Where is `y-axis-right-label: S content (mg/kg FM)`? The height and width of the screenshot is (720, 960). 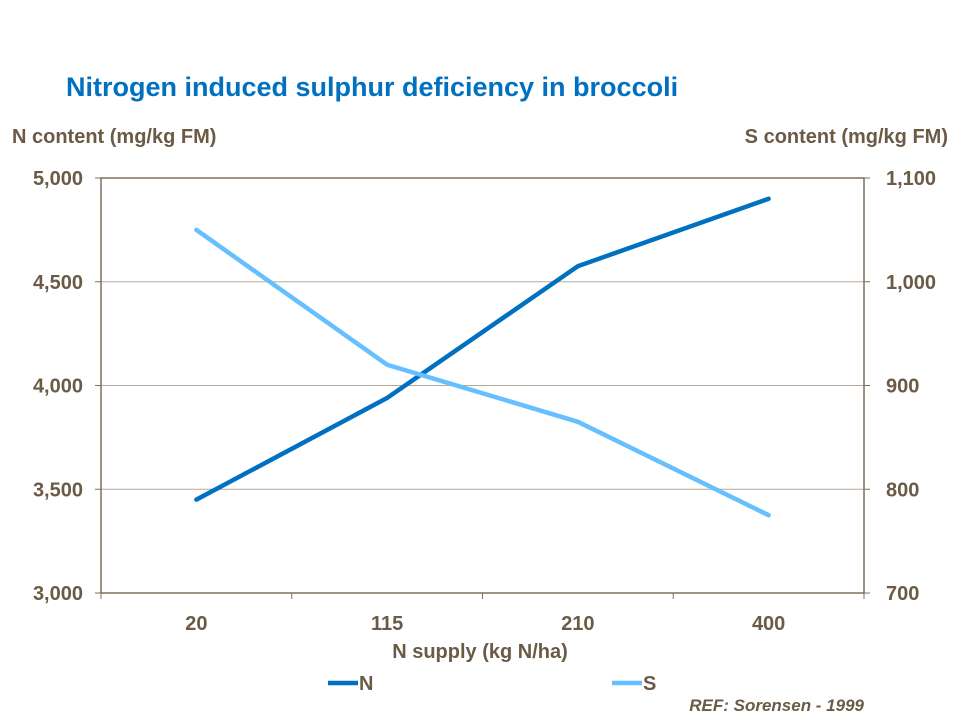 y-axis-right-label: S content (mg/kg FM) is located at coordinates (846, 137).